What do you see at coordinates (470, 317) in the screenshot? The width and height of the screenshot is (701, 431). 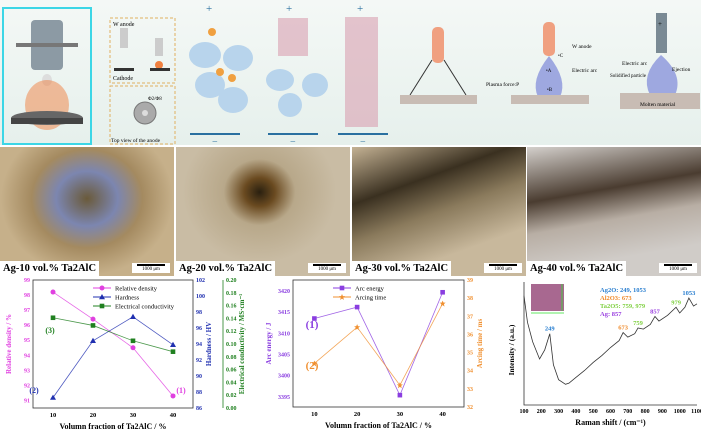 I see `y-tick-label: 37` at bounding box center [470, 317].